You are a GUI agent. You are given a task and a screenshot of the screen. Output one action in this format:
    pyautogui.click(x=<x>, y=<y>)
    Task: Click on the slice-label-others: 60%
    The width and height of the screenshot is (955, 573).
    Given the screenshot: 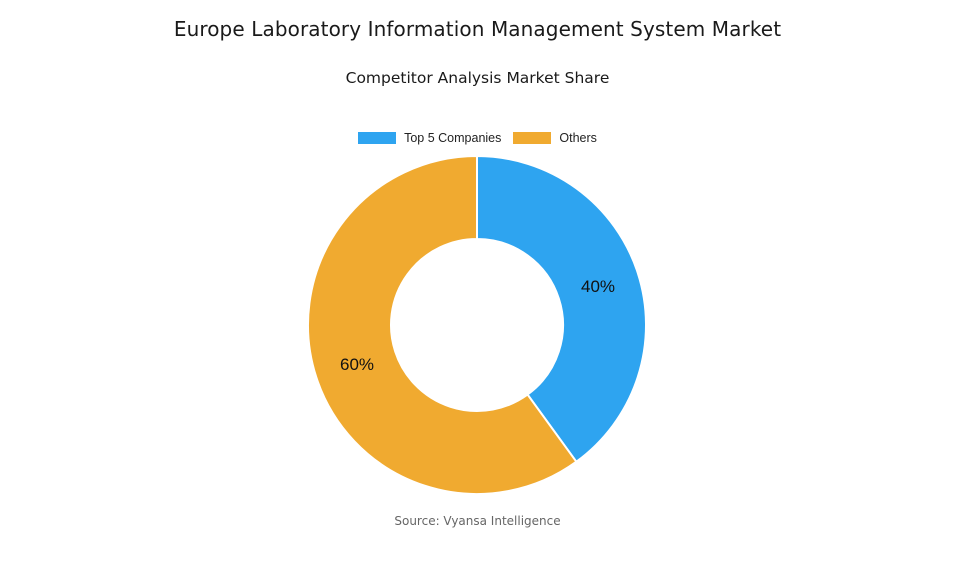 What is the action you would take?
    pyautogui.click(x=357, y=364)
    